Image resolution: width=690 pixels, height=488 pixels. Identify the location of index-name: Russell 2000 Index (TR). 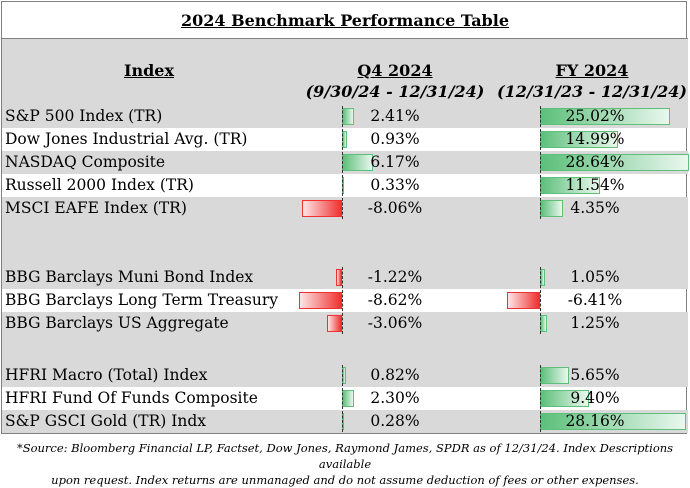
(99, 185).